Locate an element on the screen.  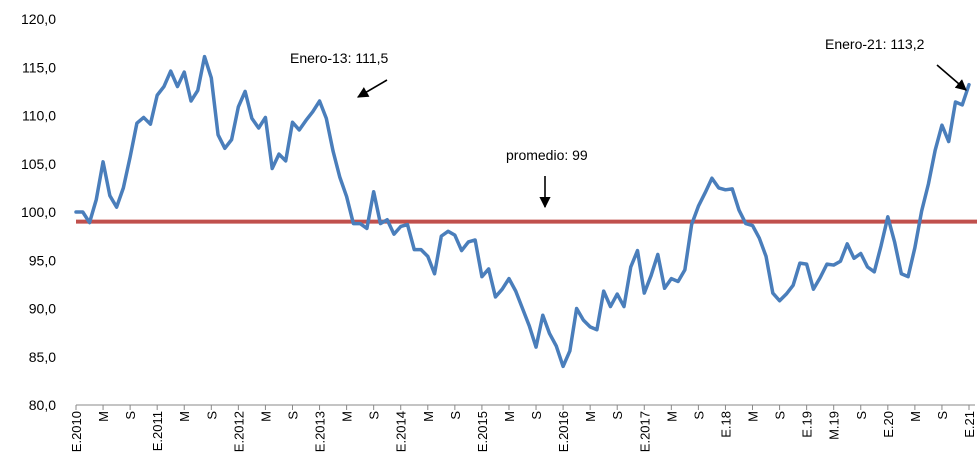
y-tick-label: 85,0 is located at coordinates (42, 357).